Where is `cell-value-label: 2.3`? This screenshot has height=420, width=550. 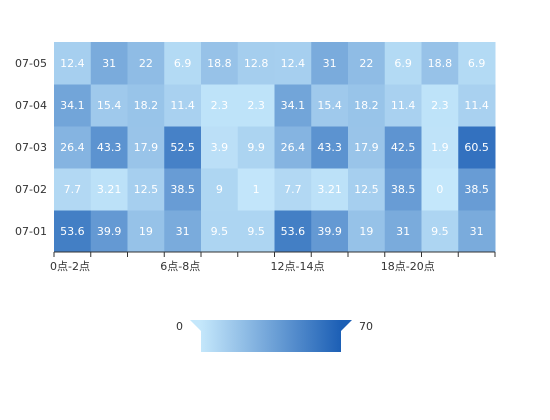 cell-value-label: 2.3 is located at coordinates (220, 105).